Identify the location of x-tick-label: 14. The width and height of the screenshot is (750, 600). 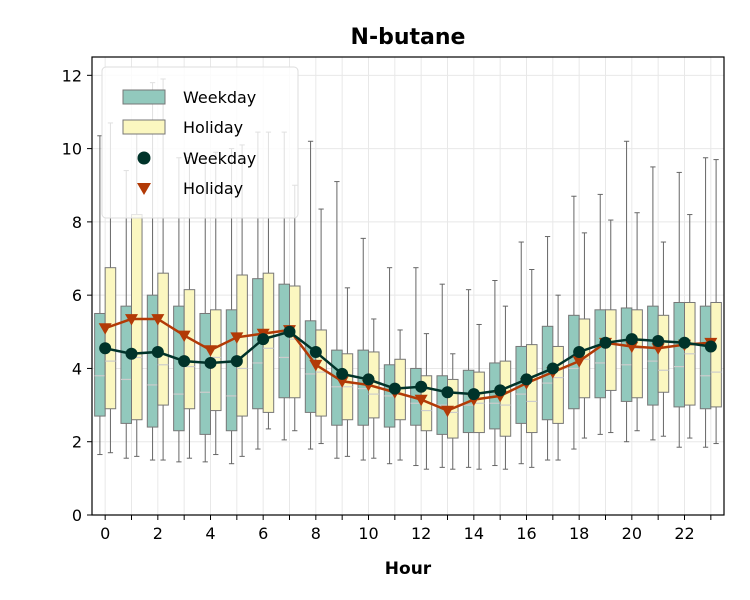
(474, 533).